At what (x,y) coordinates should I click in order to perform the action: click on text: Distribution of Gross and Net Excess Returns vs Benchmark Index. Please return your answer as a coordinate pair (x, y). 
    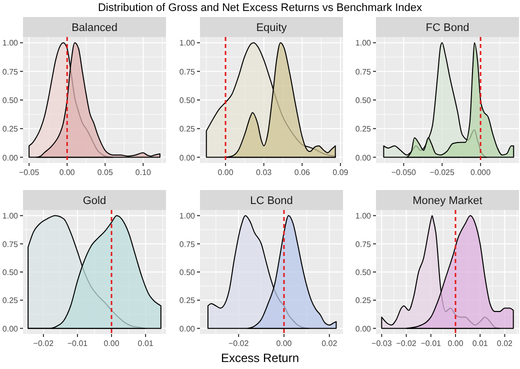
    Looking at the image, I should click on (260, 8).